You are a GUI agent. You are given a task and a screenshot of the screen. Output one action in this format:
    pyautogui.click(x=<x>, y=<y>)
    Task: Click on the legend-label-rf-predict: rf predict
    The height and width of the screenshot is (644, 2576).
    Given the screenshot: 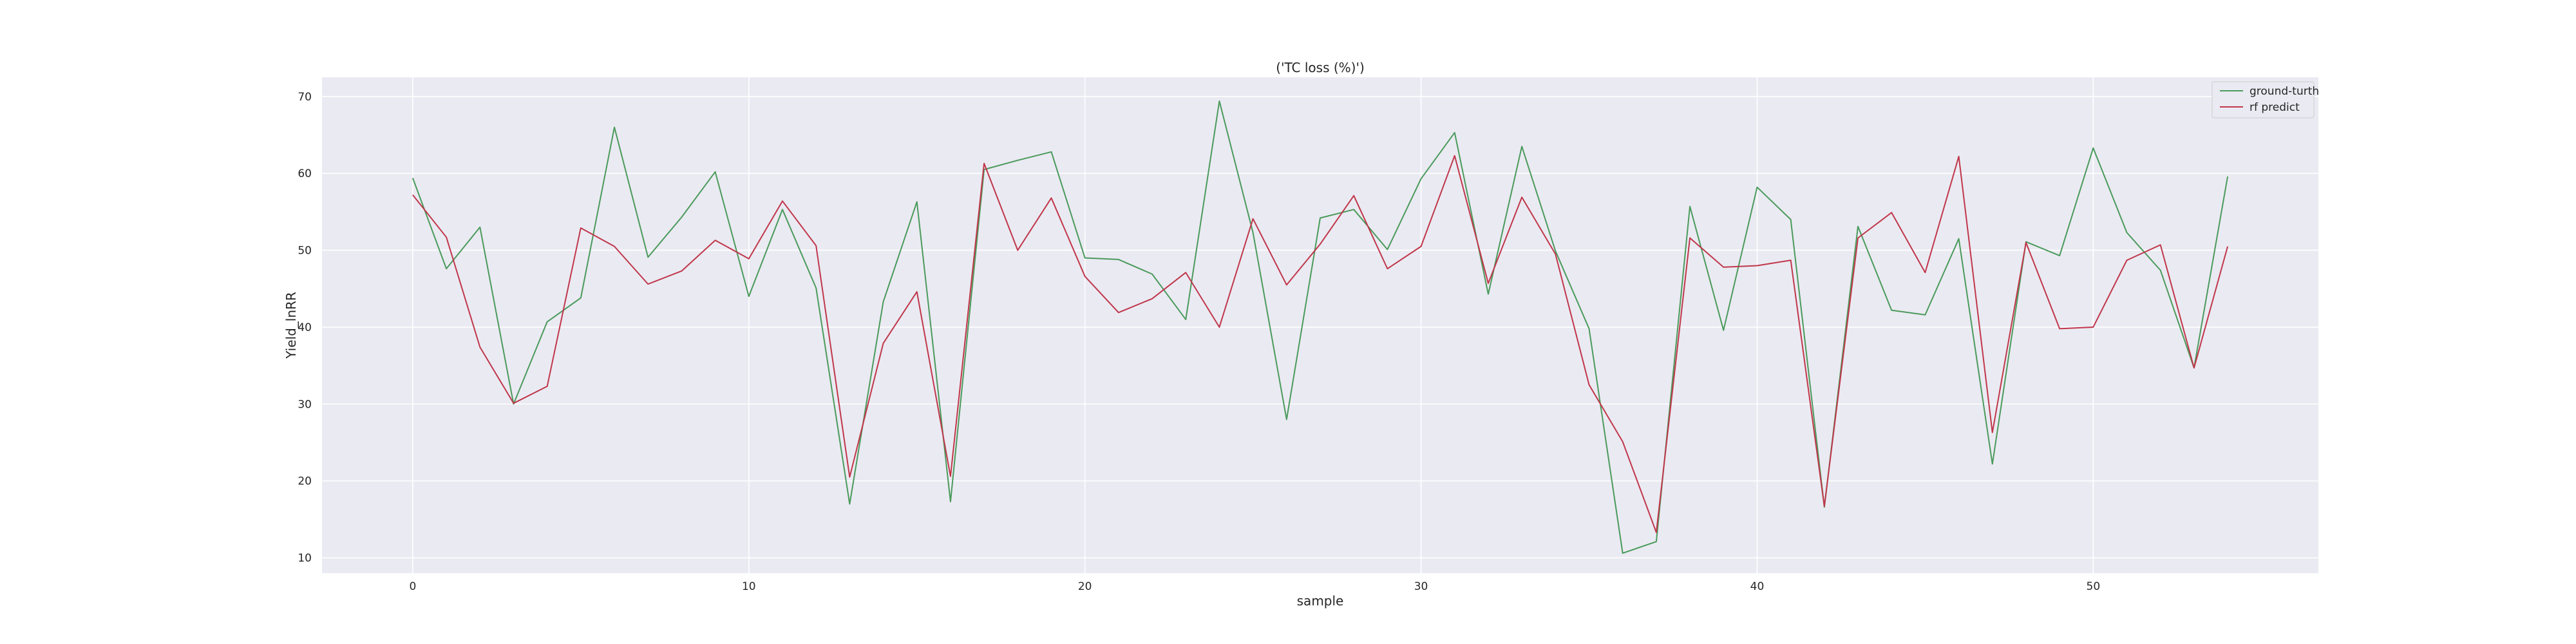 What is the action you would take?
    pyautogui.click(x=2274, y=108)
    